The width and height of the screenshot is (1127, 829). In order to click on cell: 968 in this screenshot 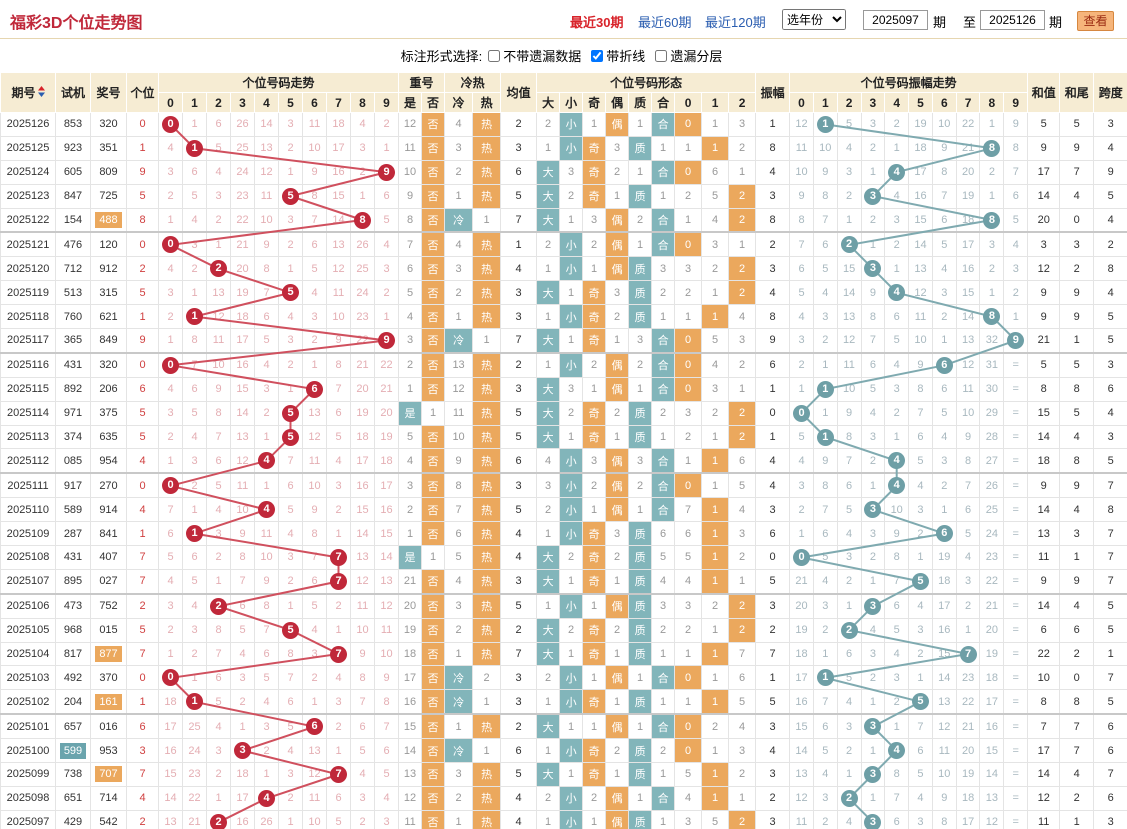, I will do `click(73, 630)`.